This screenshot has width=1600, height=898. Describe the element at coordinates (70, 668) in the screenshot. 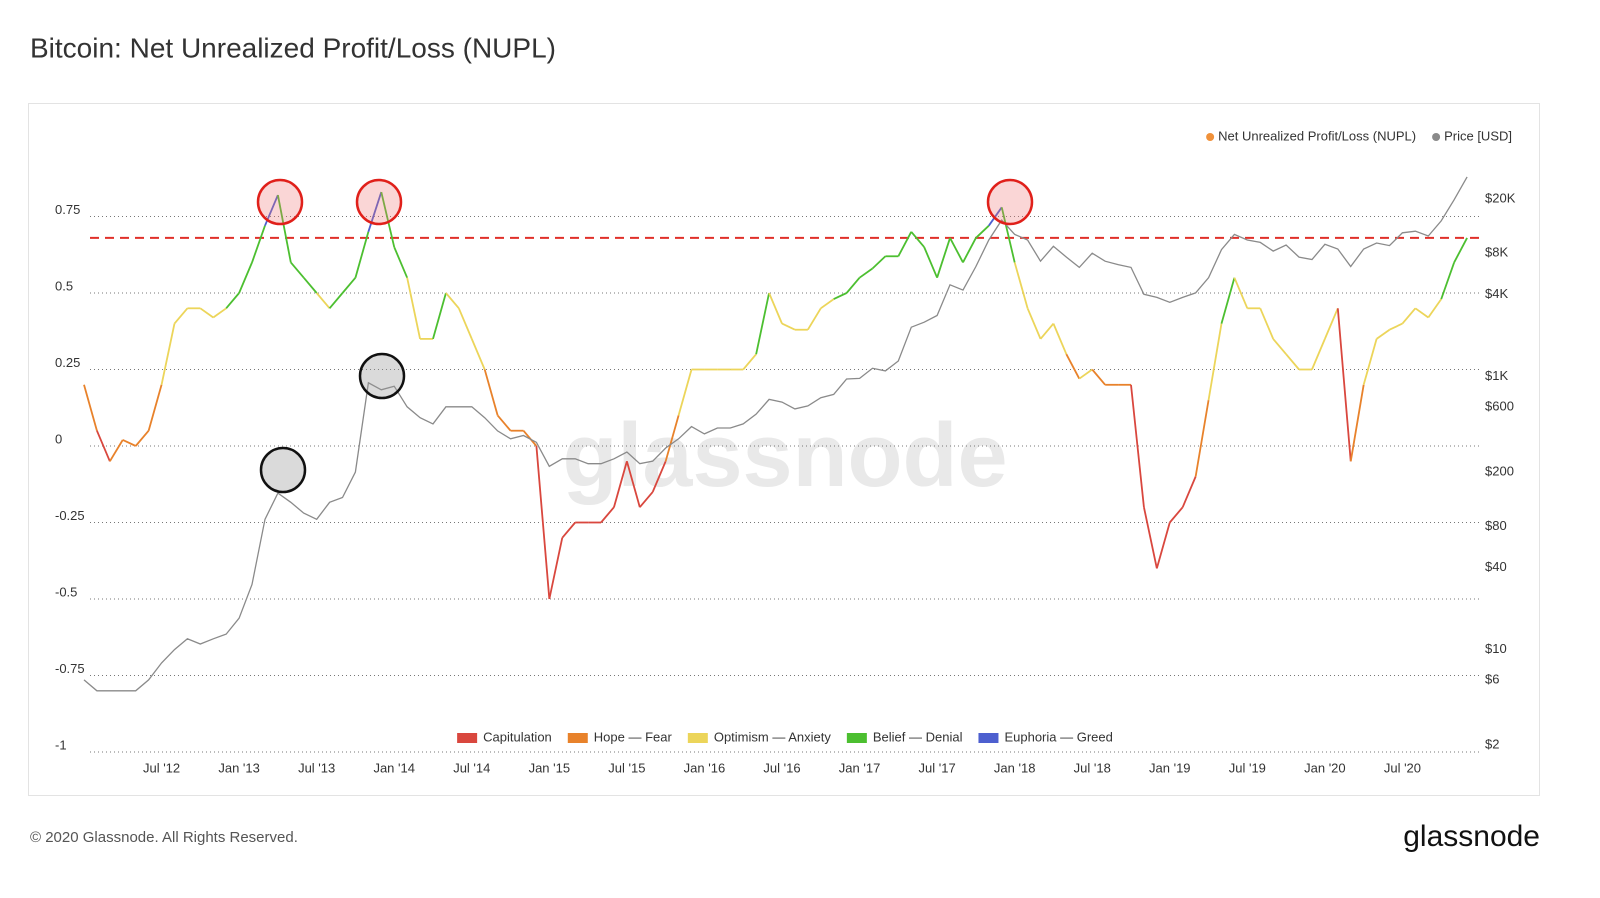

I see `y-tick-label: -0.75` at that location.